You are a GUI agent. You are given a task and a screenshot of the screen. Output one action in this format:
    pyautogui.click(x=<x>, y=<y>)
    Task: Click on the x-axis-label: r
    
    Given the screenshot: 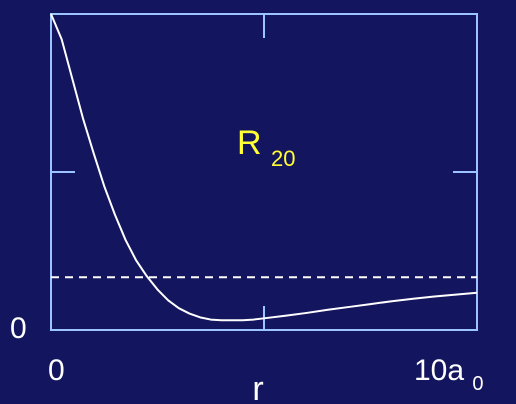 What is the action you would take?
    pyautogui.click(x=257, y=387)
    